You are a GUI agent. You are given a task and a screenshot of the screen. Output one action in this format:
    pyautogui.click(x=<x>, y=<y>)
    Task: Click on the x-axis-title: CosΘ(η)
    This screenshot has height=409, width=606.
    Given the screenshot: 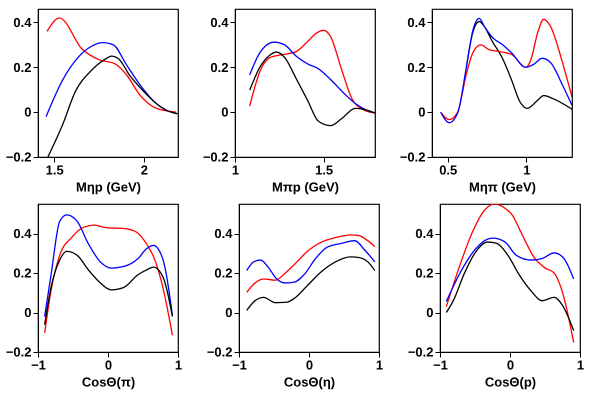 What is the action you would take?
    pyautogui.click(x=310, y=382)
    